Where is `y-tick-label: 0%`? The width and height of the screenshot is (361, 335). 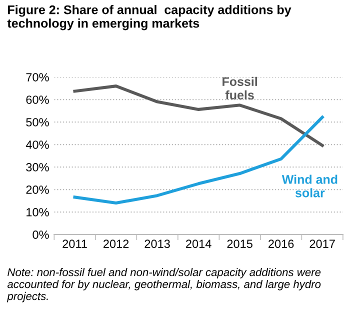 y-tick-label: 0% is located at coordinates (40, 234).